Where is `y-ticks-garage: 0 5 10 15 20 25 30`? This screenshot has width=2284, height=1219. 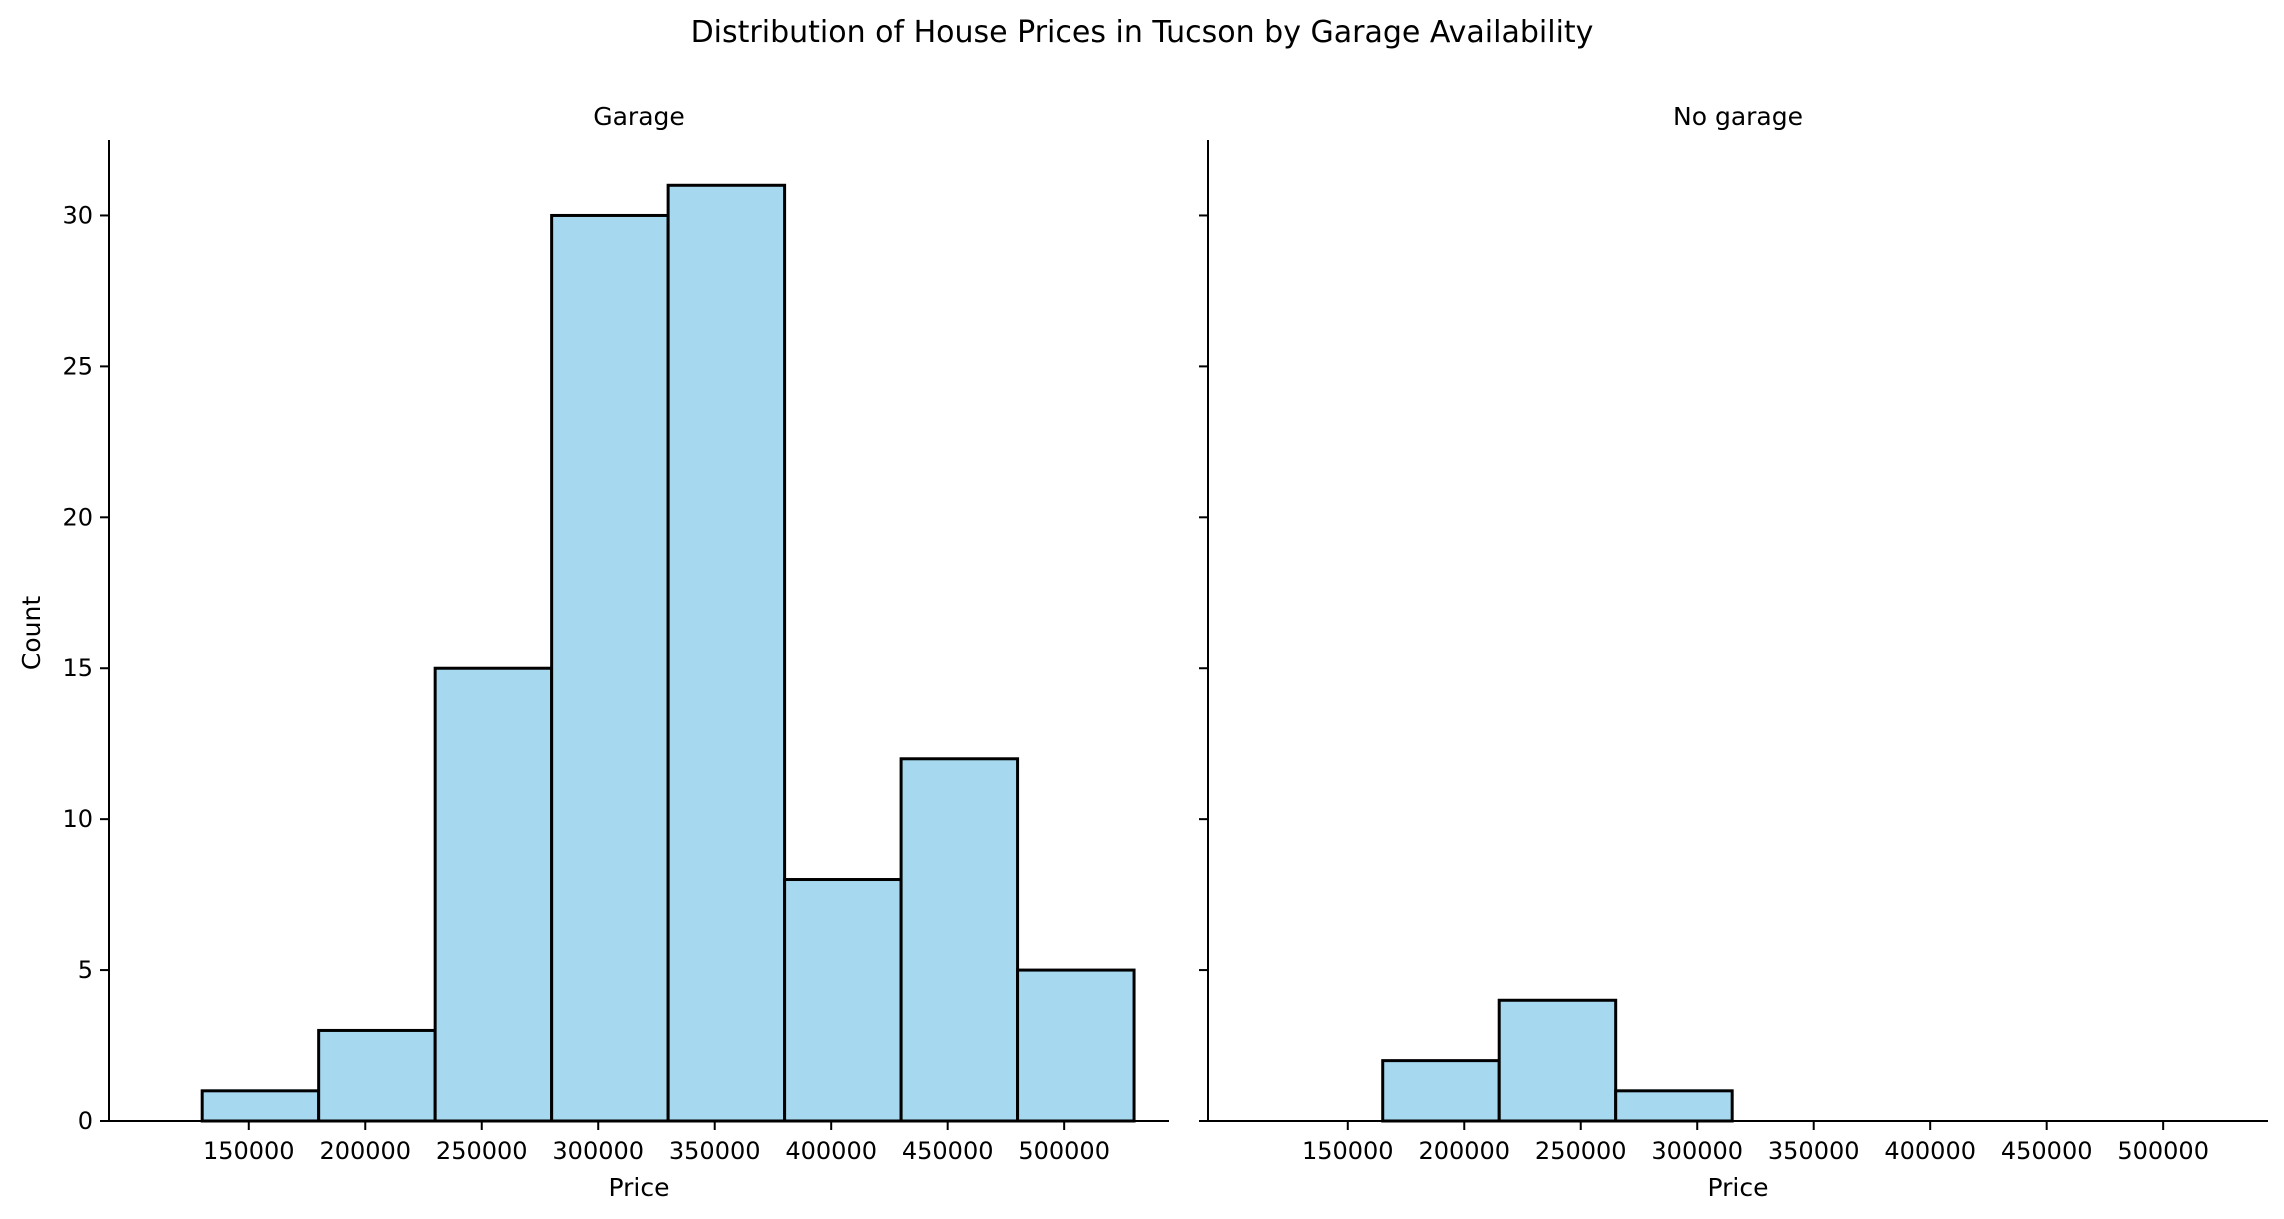
y-ticks-garage: 0 5 10 15 20 25 30 is located at coordinates (85, 668).